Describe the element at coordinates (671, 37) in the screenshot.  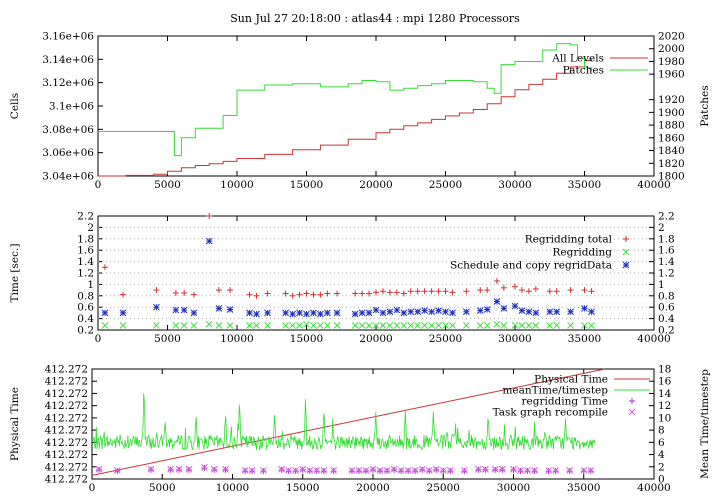
I see `y2-tick-label: 2020` at that location.